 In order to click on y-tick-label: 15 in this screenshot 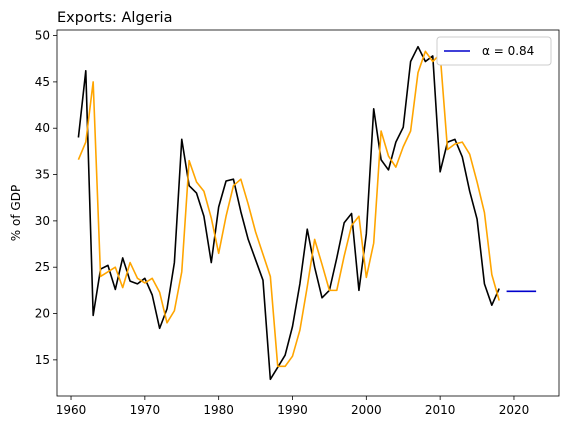, I will do `click(42, 360)`.